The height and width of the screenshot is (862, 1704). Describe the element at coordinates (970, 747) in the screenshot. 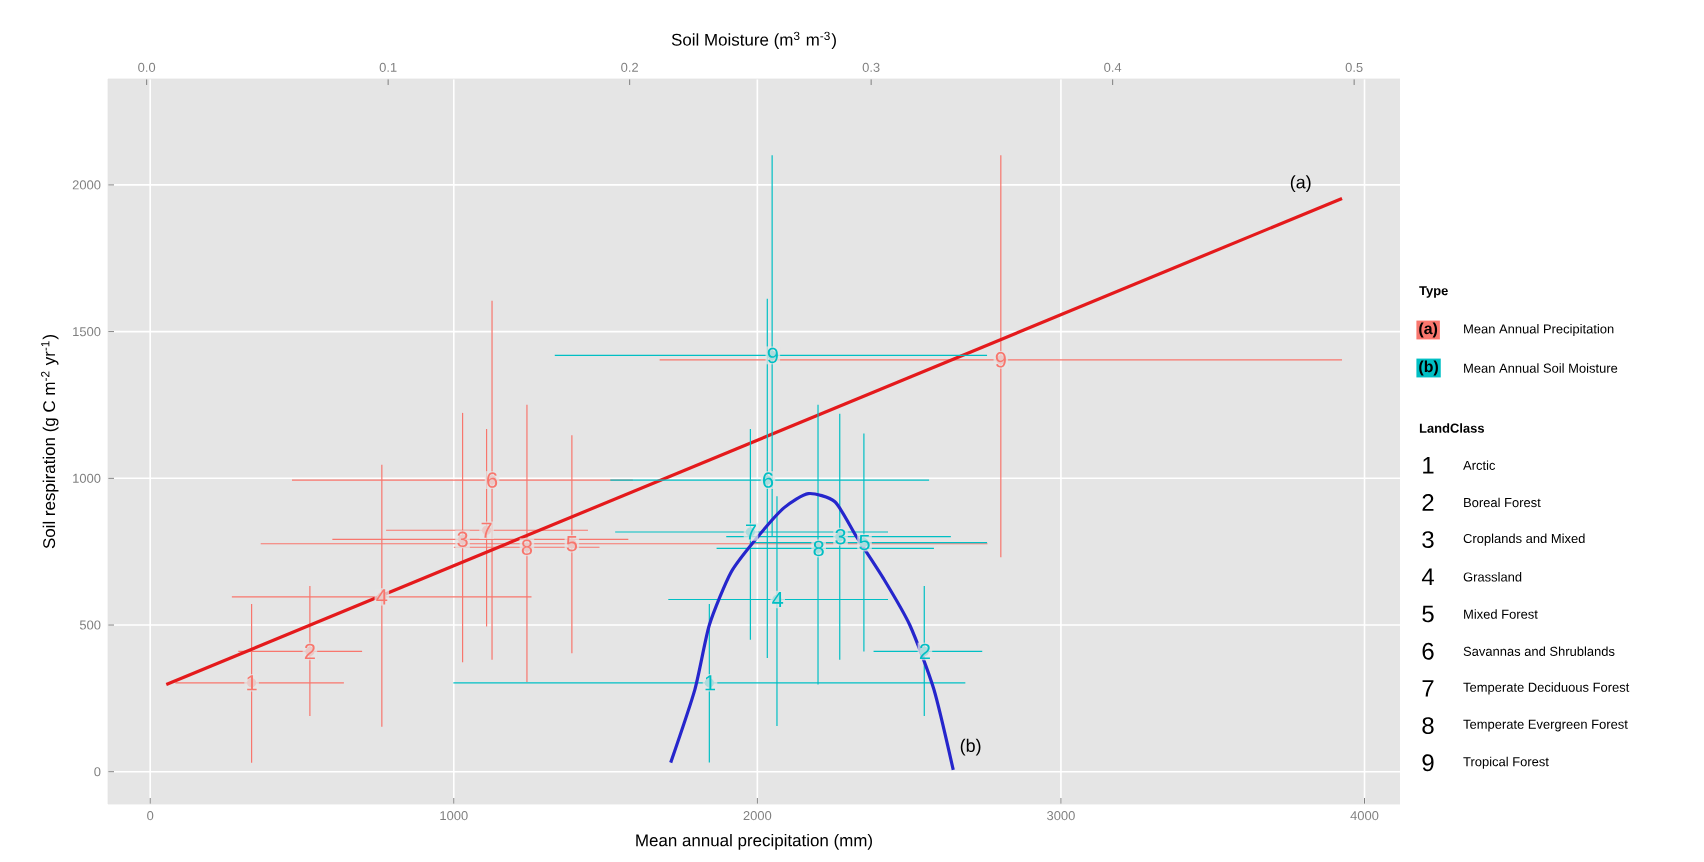

I see `annotation: (b)` at that location.